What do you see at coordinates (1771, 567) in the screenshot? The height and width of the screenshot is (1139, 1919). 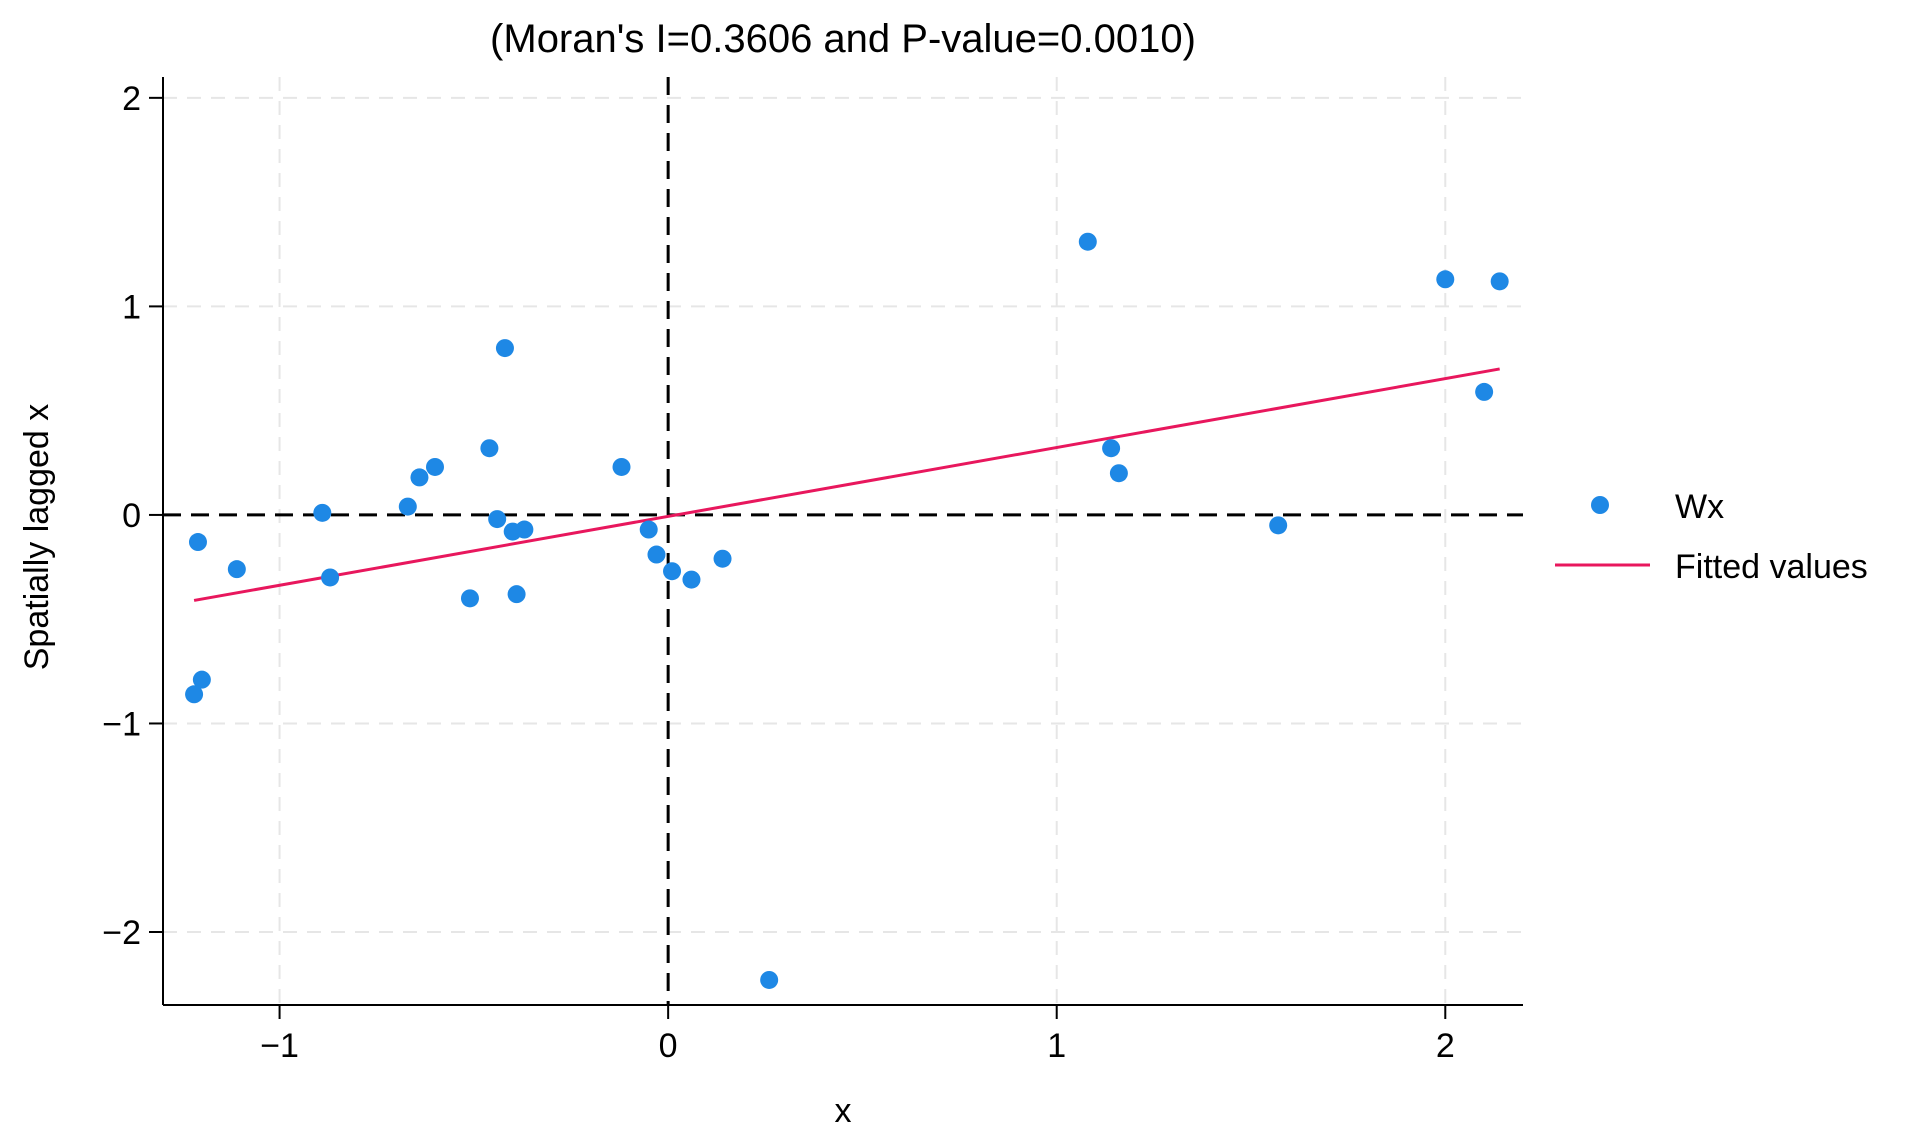 I see `legend-label-fitted: Fitted values` at bounding box center [1771, 567].